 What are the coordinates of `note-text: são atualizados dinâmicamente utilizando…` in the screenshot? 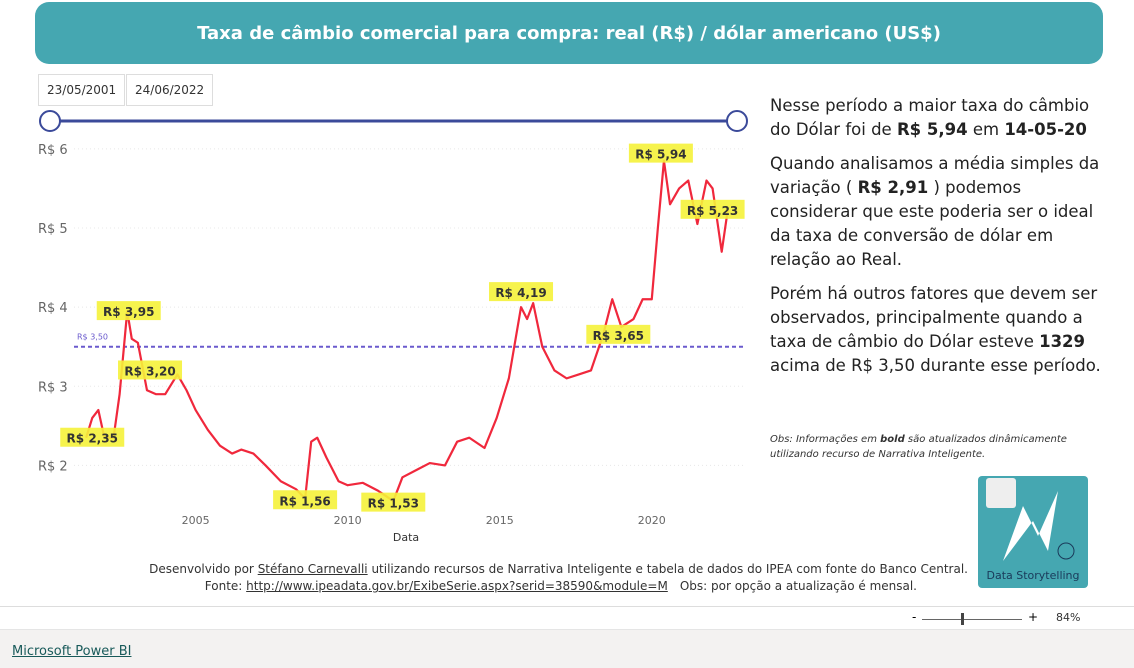 It's located at (918, 447).